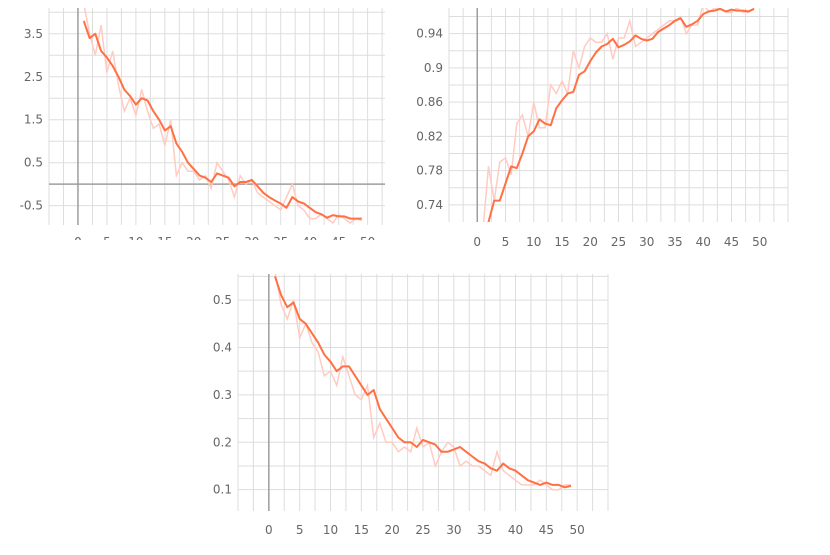 This screenshot has width=830, height=555. I want to click on y-tick-label: 0.4, so click(222, 347).